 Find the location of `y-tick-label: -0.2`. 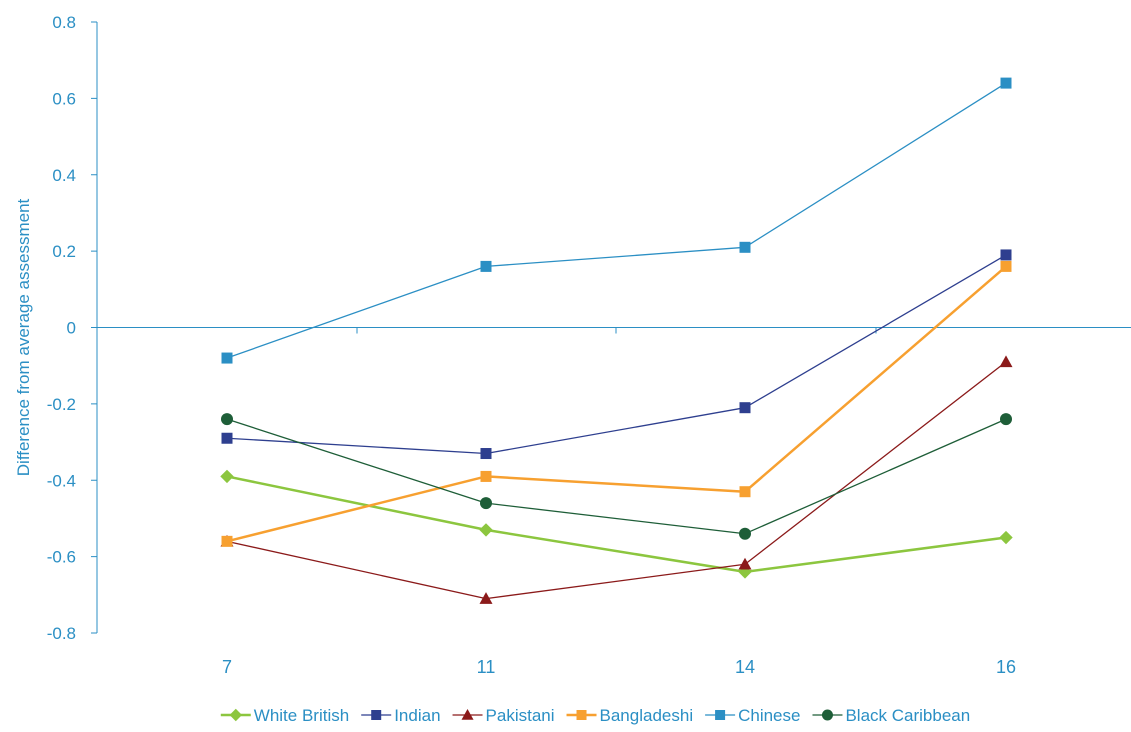

y-tick-label: -0.2 is located at coordinates (61, 404).